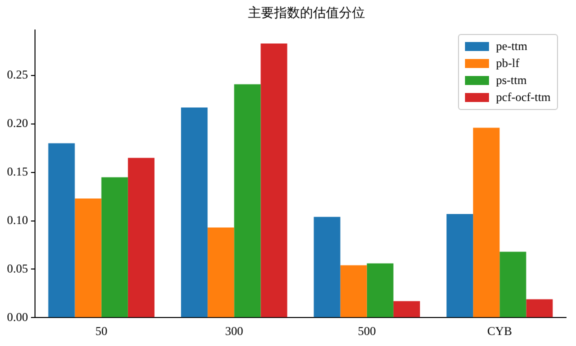  What do you see at coordinates (101, 331) in the screenshot?
I see `x-tick-label: 50` at bounding box center [101, 331].